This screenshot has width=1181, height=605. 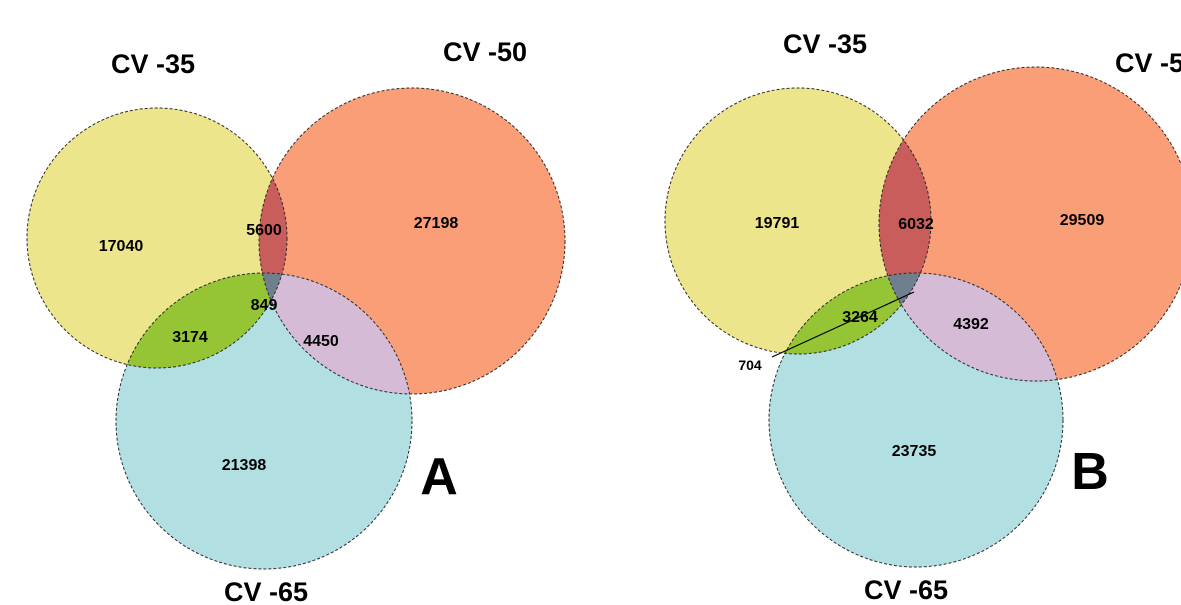 I want to click on count-all-three: 704, so click(x=750, y=365).